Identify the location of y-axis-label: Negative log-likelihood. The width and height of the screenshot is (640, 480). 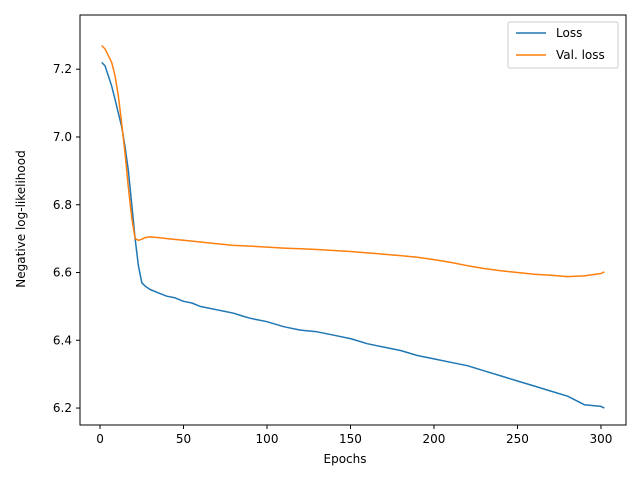
(21, 218).